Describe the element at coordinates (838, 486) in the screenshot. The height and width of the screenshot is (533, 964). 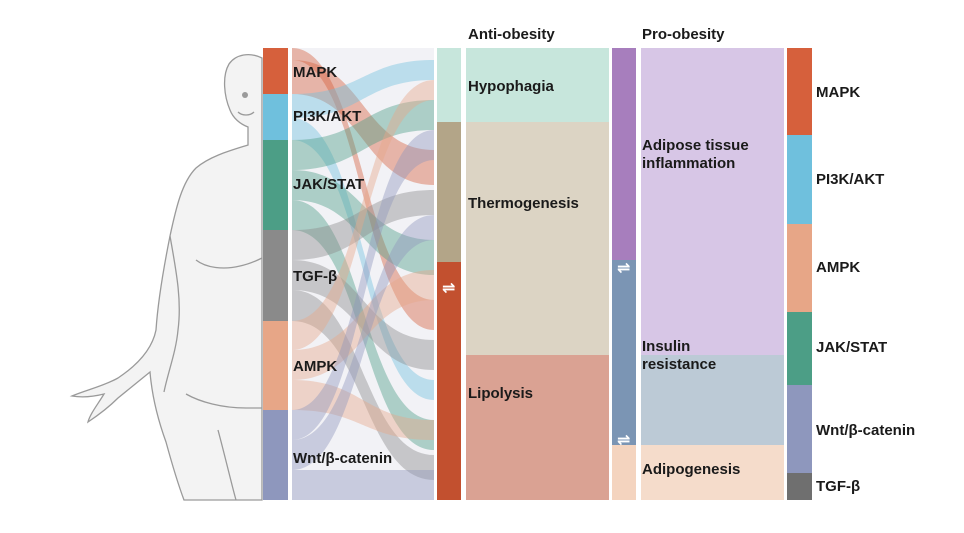
I see `right-pathway-label: TGF-β` at that location.